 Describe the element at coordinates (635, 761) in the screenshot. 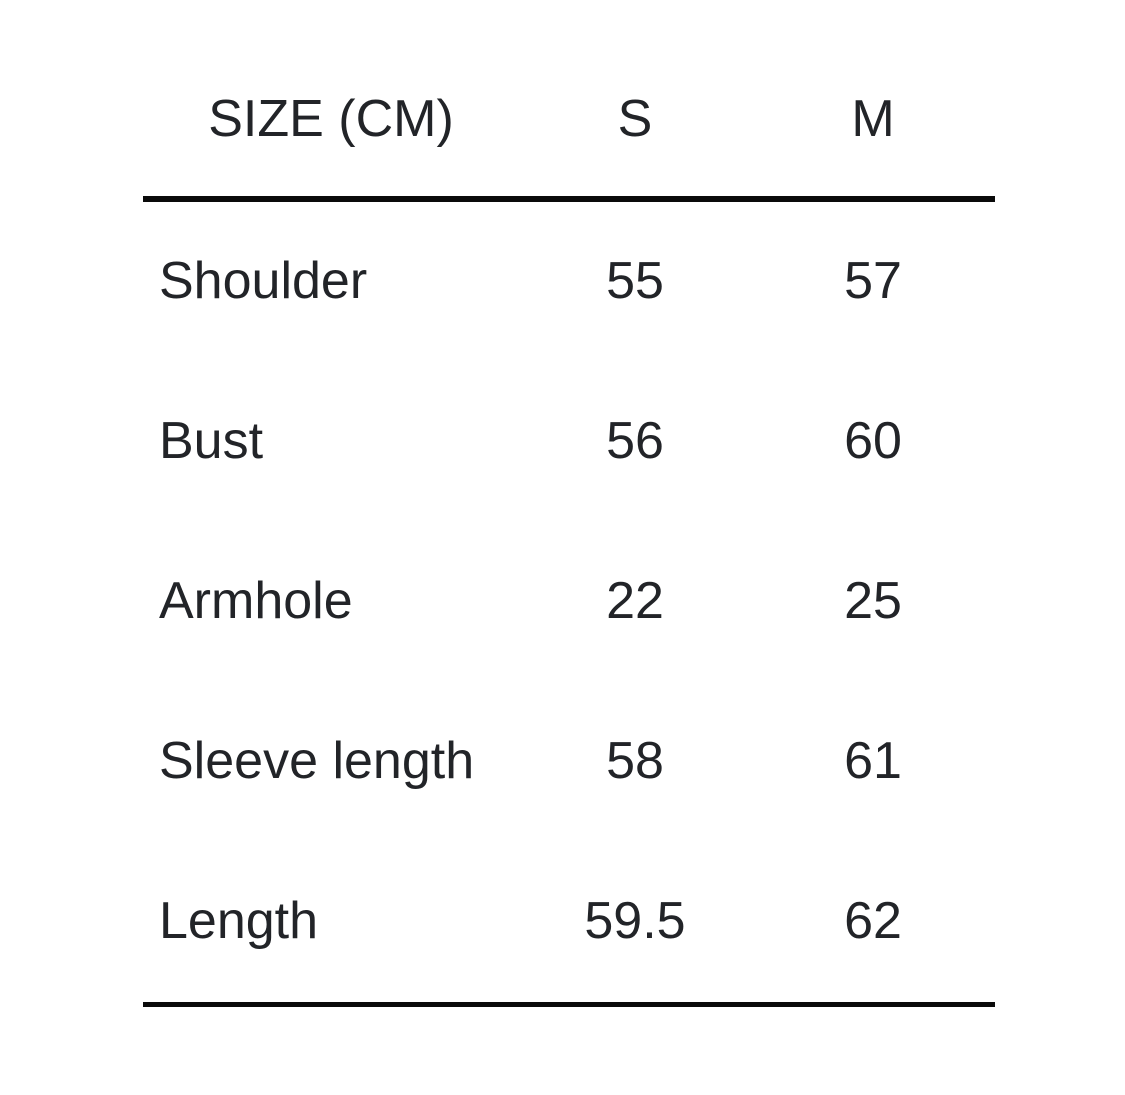

I see `measurement-value-s: 58` at that location.